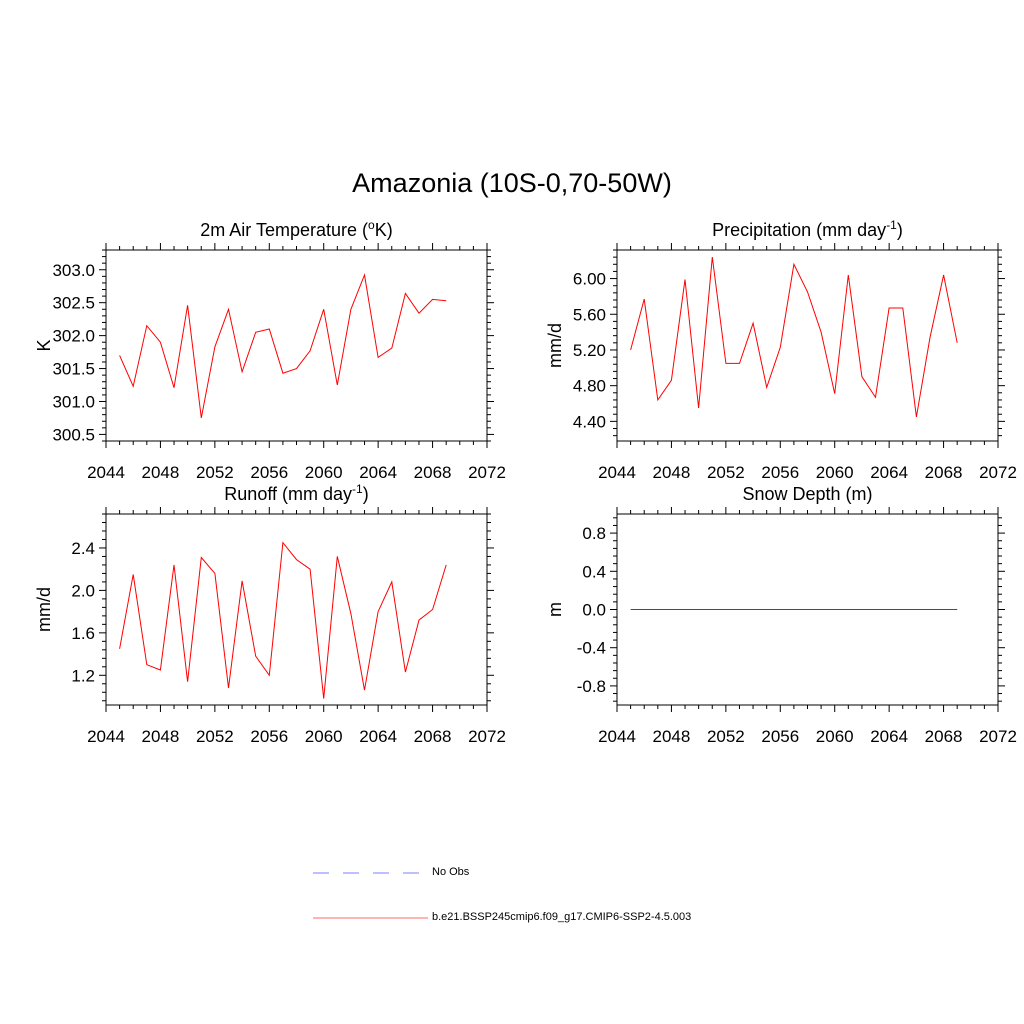 The image size is (1024, 1024). What do you see at coordinates (900, 230) in the screenshot?
I see `panel-title-tail: )` at bounding box center [900, 230].